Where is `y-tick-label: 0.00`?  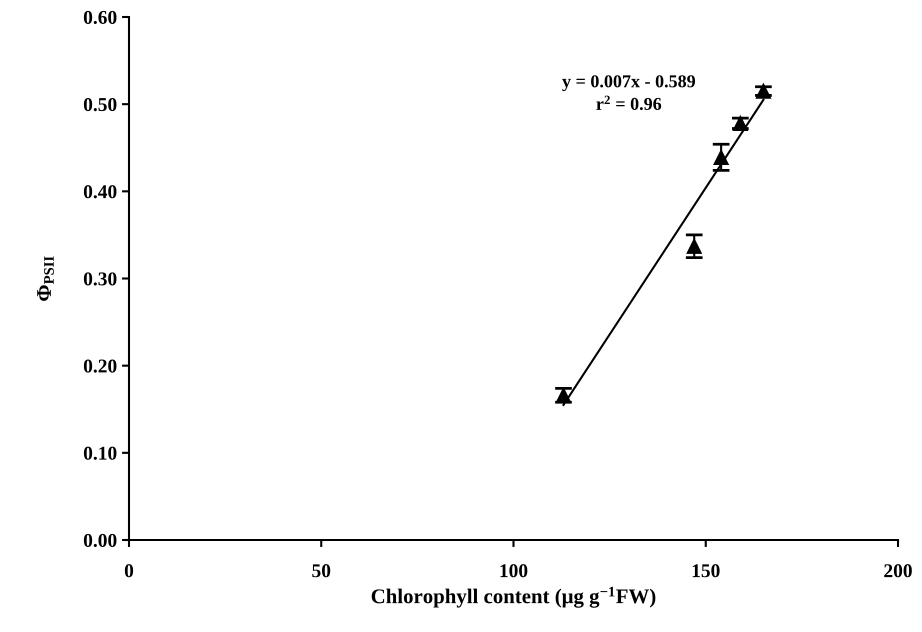 y-tick-label: 0.00 is located at coordinates (100, 541).